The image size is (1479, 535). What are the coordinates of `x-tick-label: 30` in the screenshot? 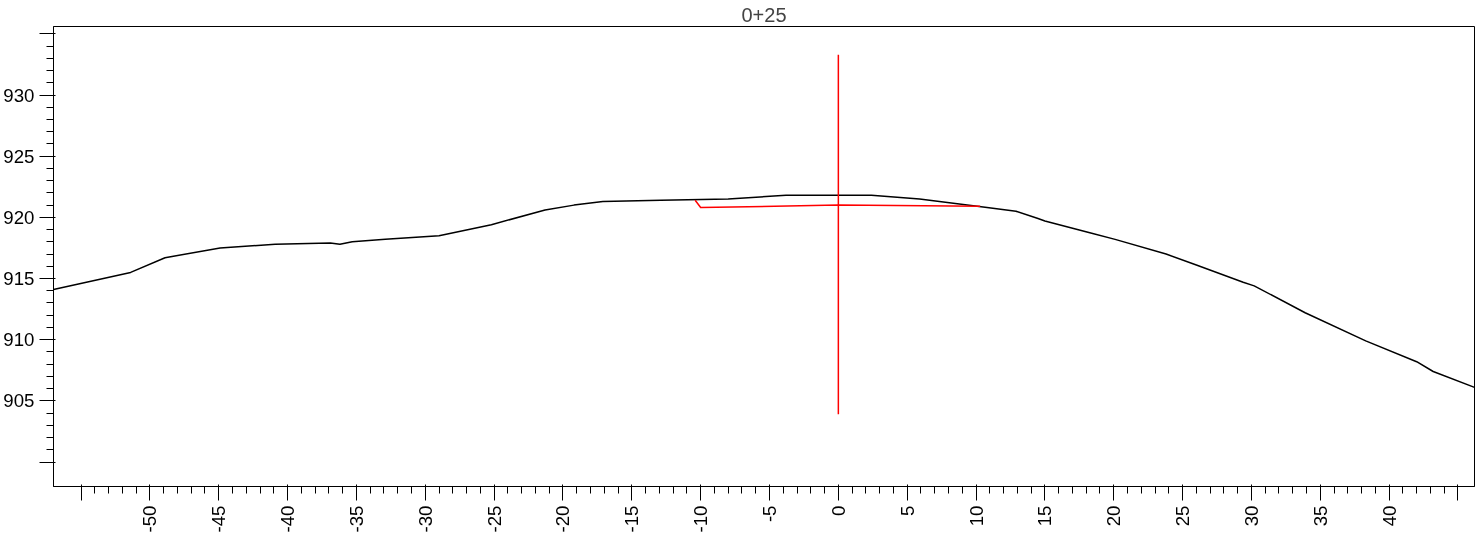 It's located at (1251, 516).